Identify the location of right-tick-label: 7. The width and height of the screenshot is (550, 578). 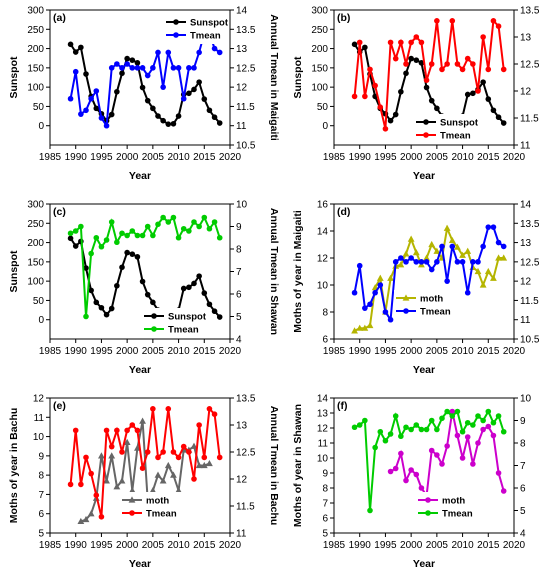
(239, 272).